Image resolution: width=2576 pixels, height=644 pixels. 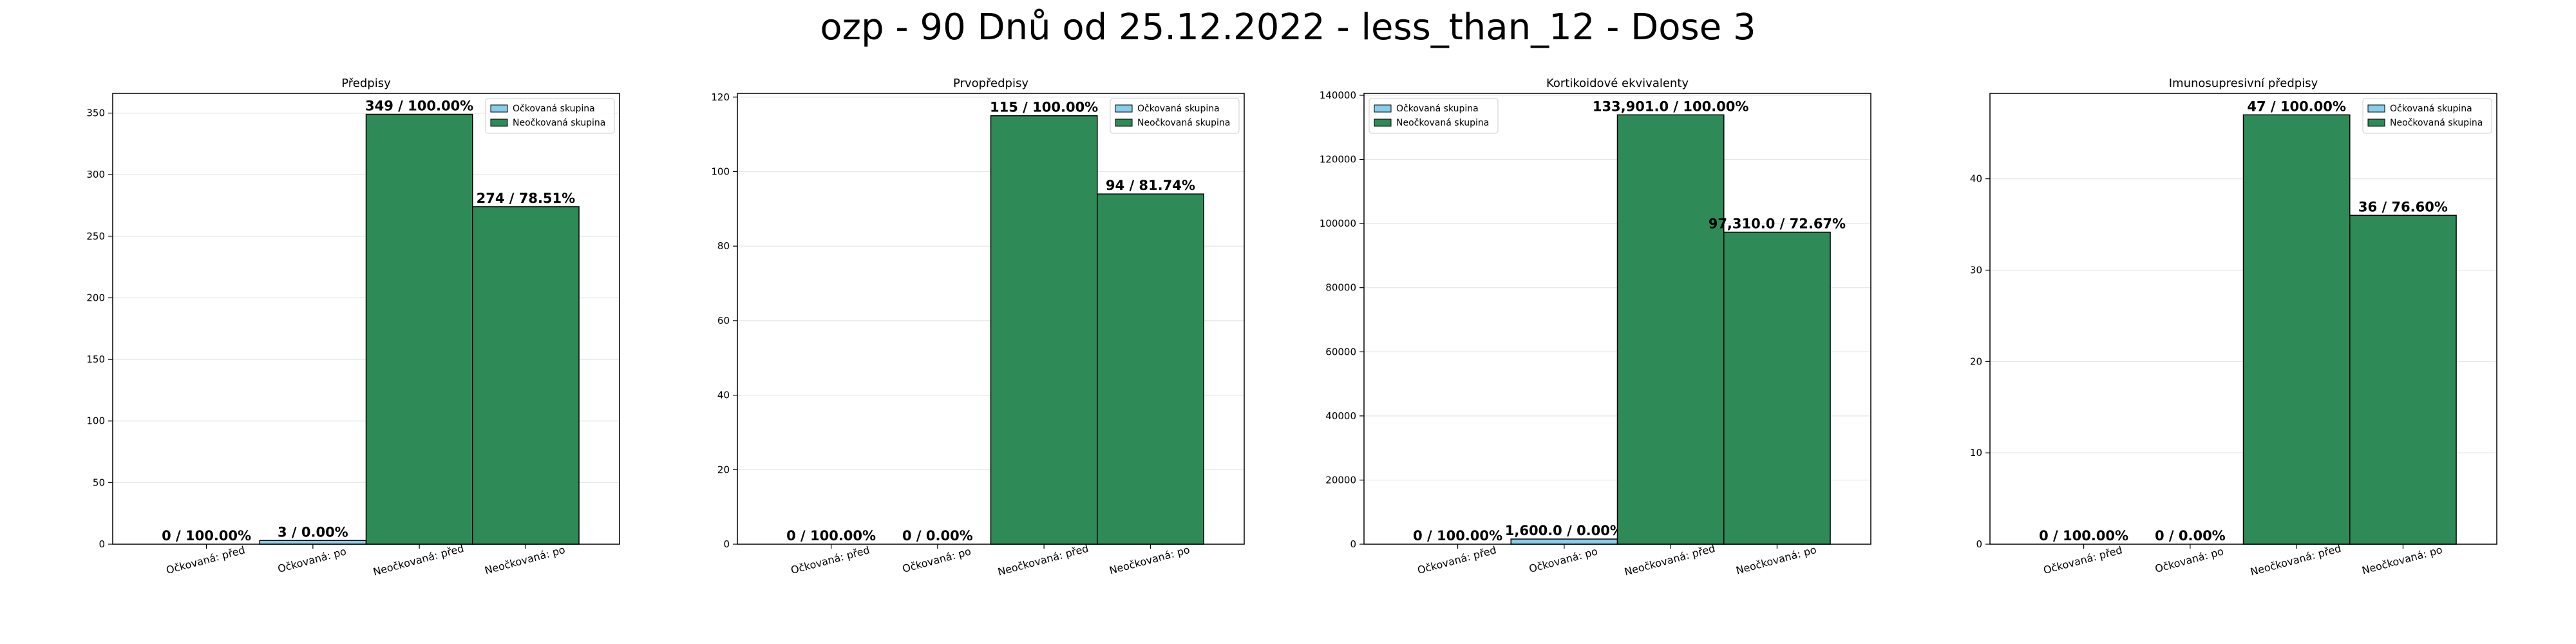 What do you see at coordinates (1671, 107) in the screenshot?
I see `bar-value-label: 133,901.0 / 100.00%` at bounding box center [1671, 107].